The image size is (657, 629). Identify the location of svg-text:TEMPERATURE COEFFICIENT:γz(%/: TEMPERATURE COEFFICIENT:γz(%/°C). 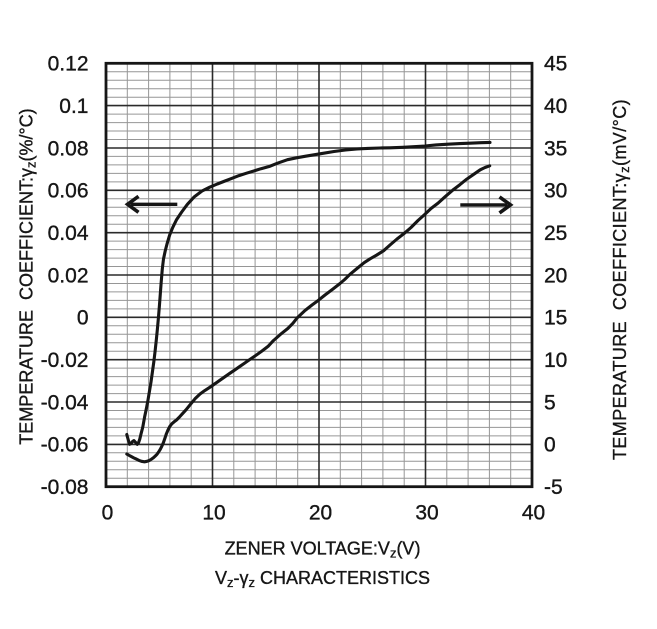
(28, 276).